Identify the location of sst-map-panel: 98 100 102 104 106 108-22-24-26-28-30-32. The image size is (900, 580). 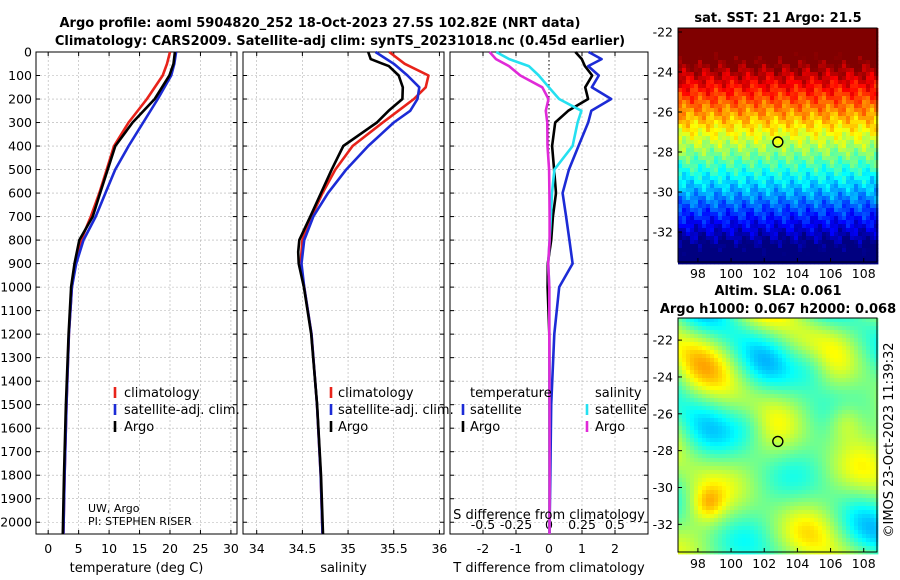
(766, 153).